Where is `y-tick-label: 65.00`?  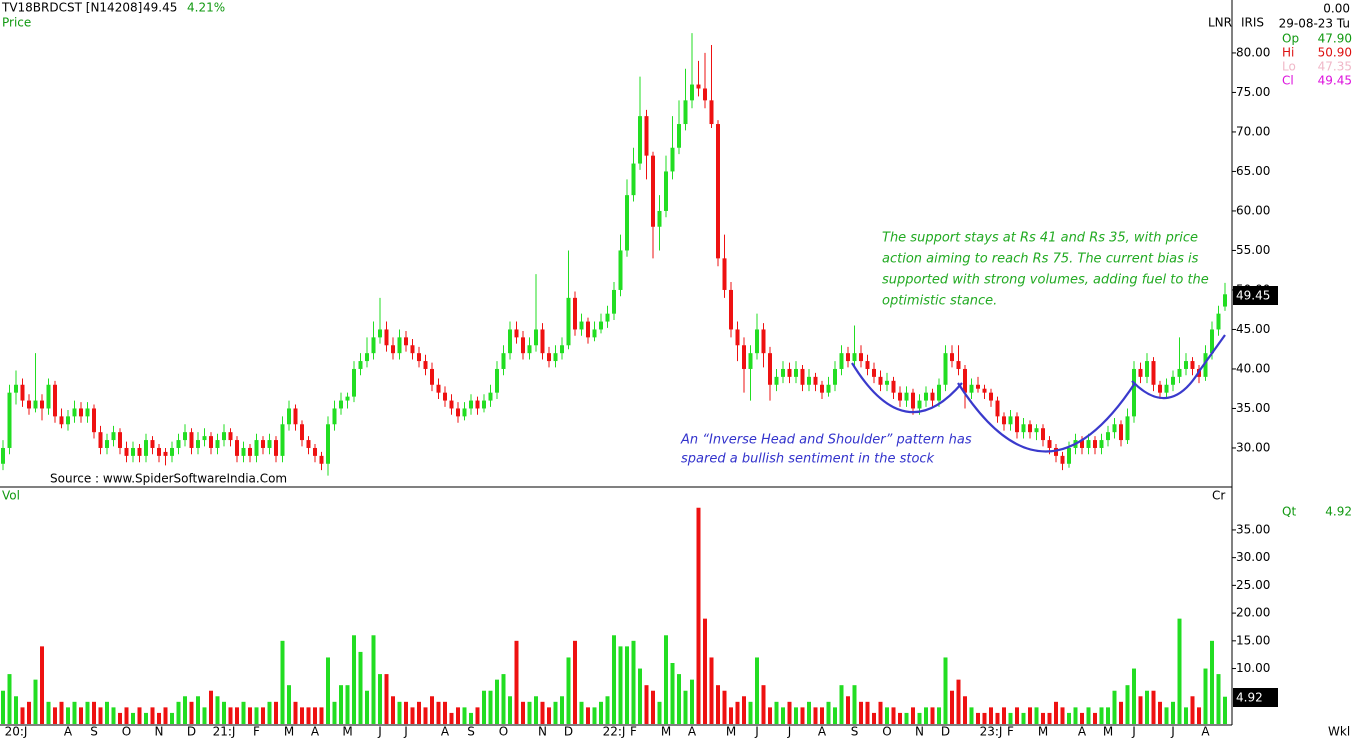
y-tick-label: 65.00 is located at coordinates (1253, 171).